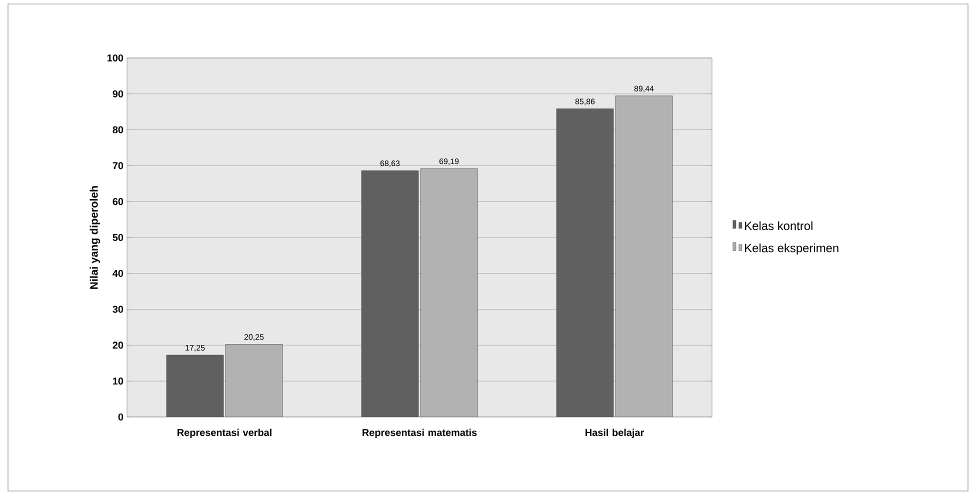  Describe the element at coordinates (118, 130) in the screenshot. I see `y-tick-label: 80` at that location.